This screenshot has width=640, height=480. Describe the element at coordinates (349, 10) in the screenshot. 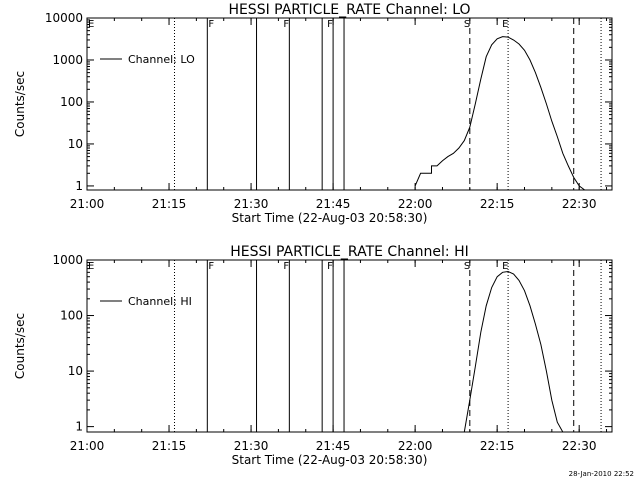

I see `chart-title: HESSI PARTICLE_RATE Channel: LO` at that location.